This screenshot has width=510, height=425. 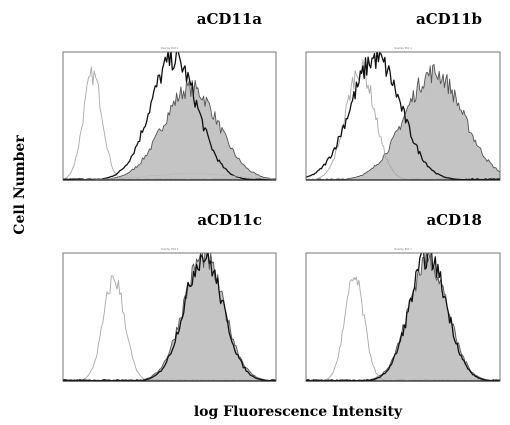 I want to click on x-axis-title: log Fluorescence Intensity, so click(x=298, y=412).